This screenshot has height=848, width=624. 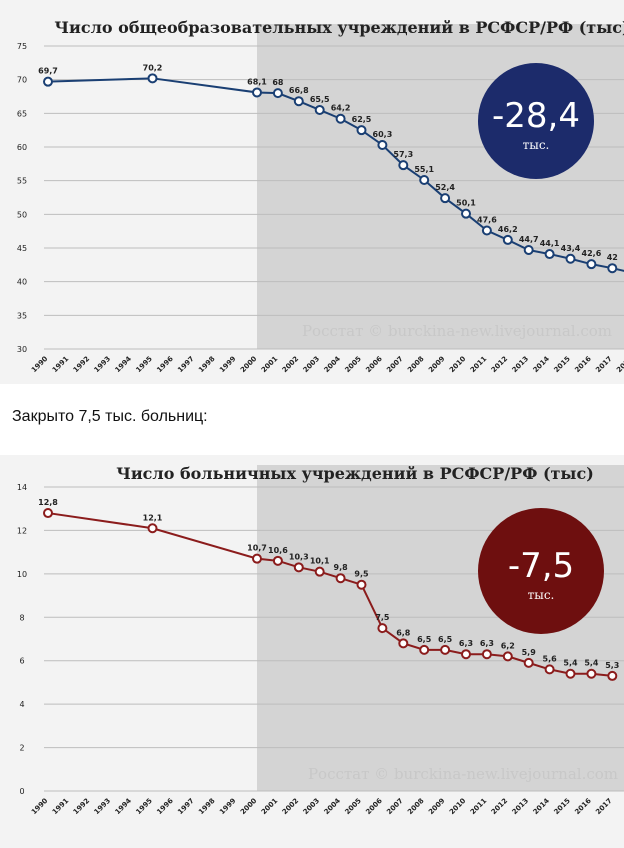 What do you see at coordinates (48, 71) in the screenshot?
I see `data-label: 69,7` at bounding box center [48, 71].